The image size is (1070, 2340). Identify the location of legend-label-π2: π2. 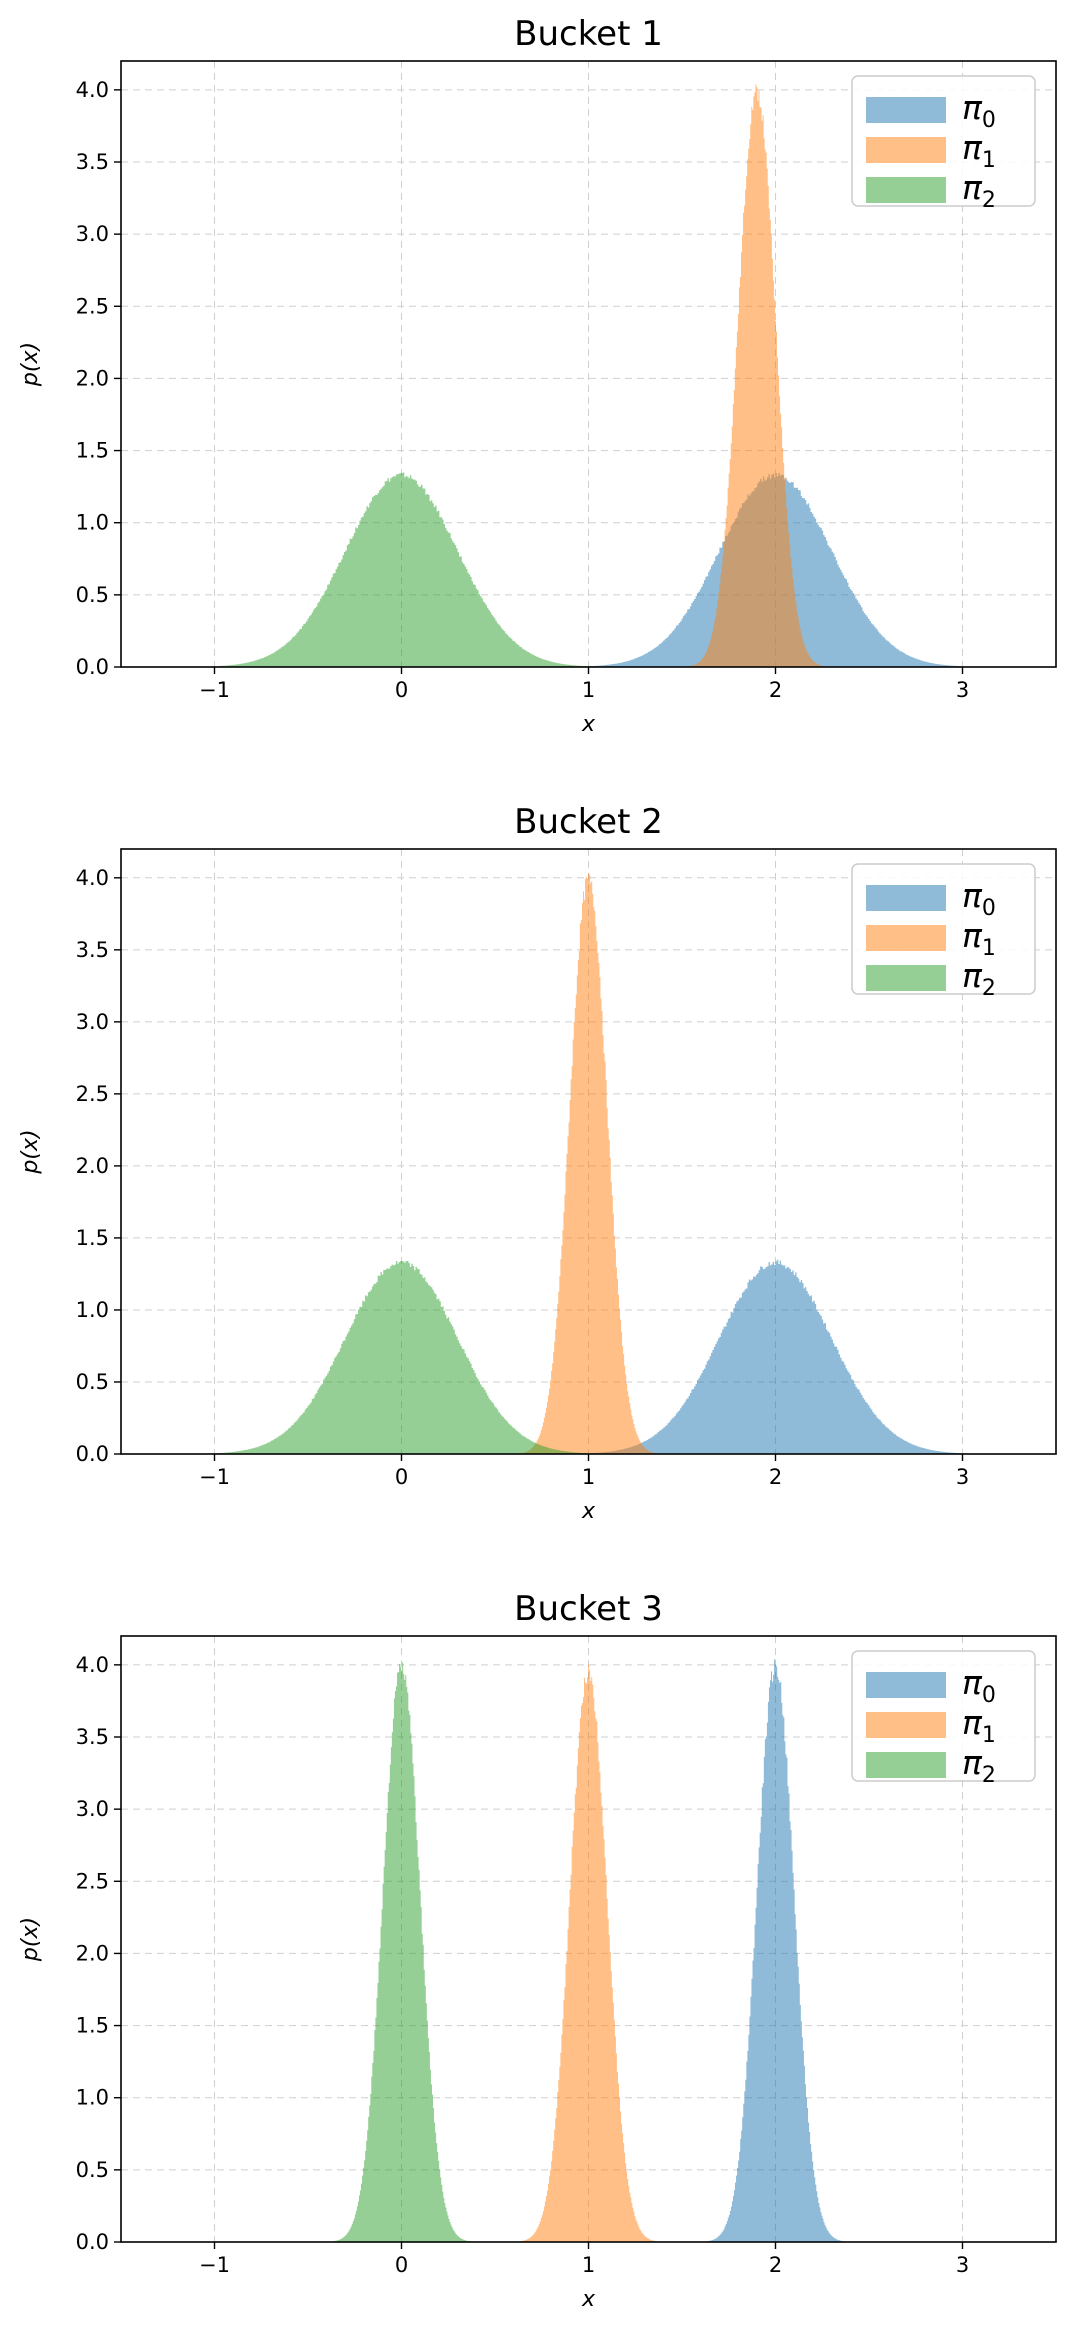
(979, 978).